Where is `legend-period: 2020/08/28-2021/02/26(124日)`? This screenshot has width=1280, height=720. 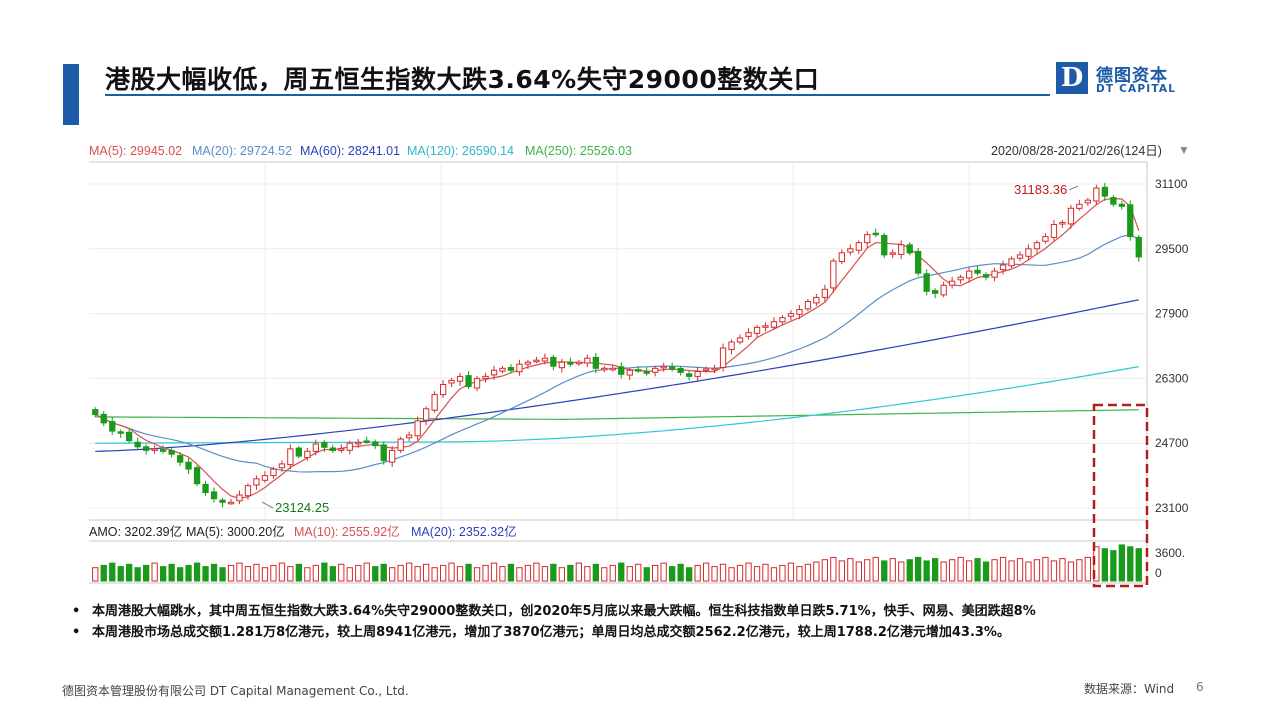 legend-period: 2020/08/28-2021/02/26(124日) is located at coordinates (1076, 151).